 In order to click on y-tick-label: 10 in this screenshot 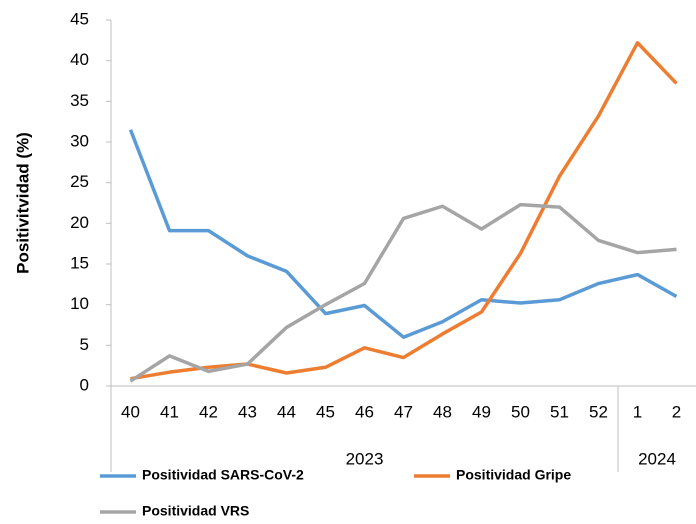, I will do `click(79, 303)`.